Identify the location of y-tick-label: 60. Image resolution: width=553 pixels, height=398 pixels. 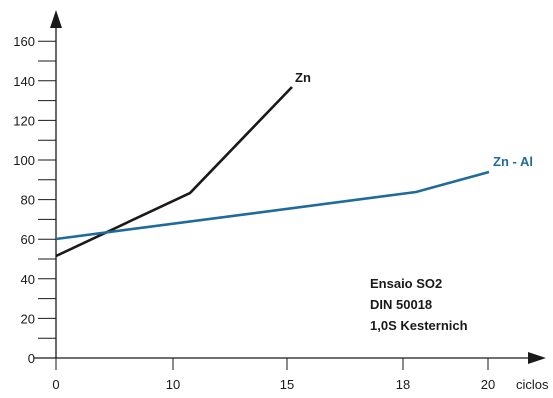
(28, 239).